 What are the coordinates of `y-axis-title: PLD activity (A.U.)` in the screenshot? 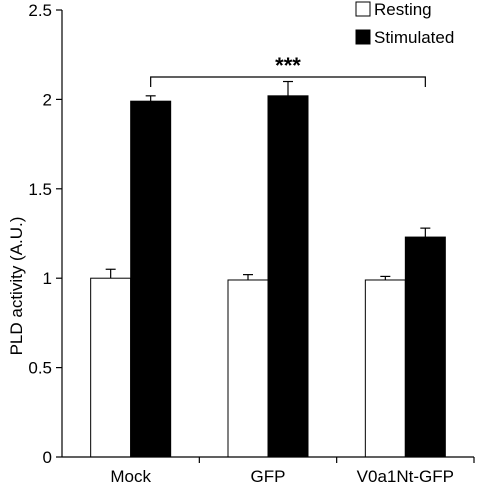 It's located at (16, 286).